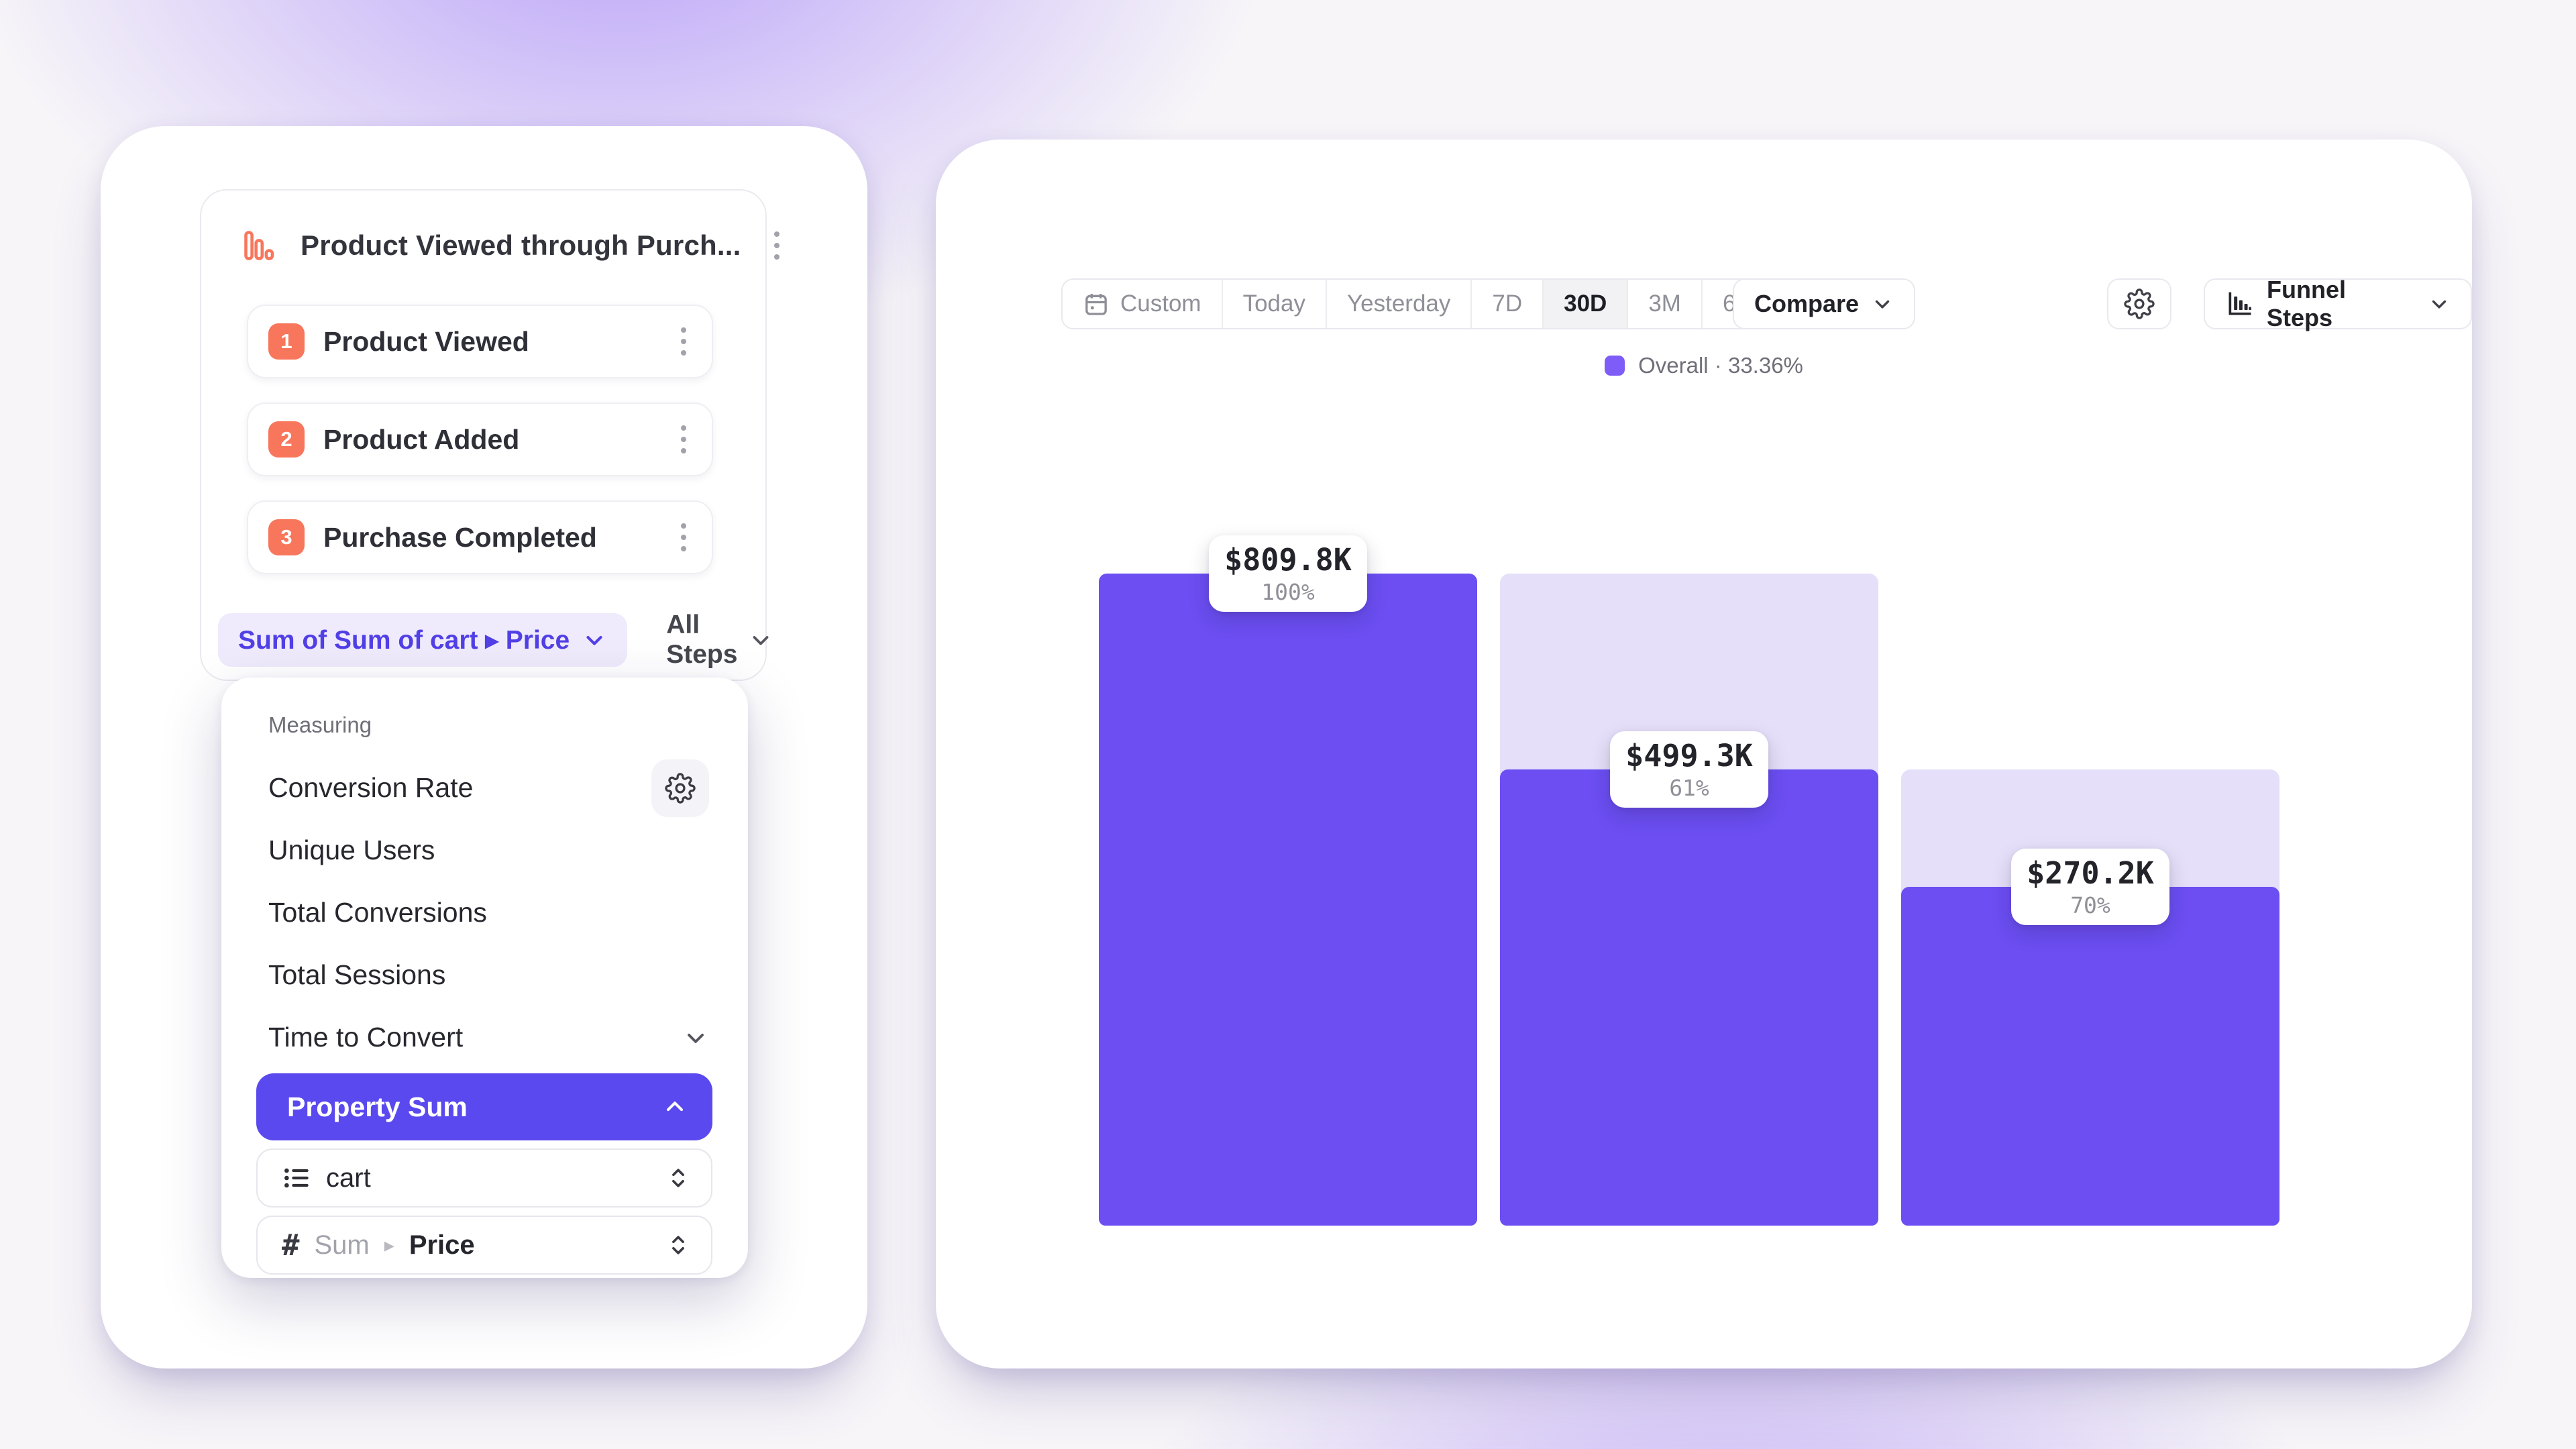 This screenshot has width=2576, height=1449. I want to click on date-range-label: 7D, so click(1507, 303).